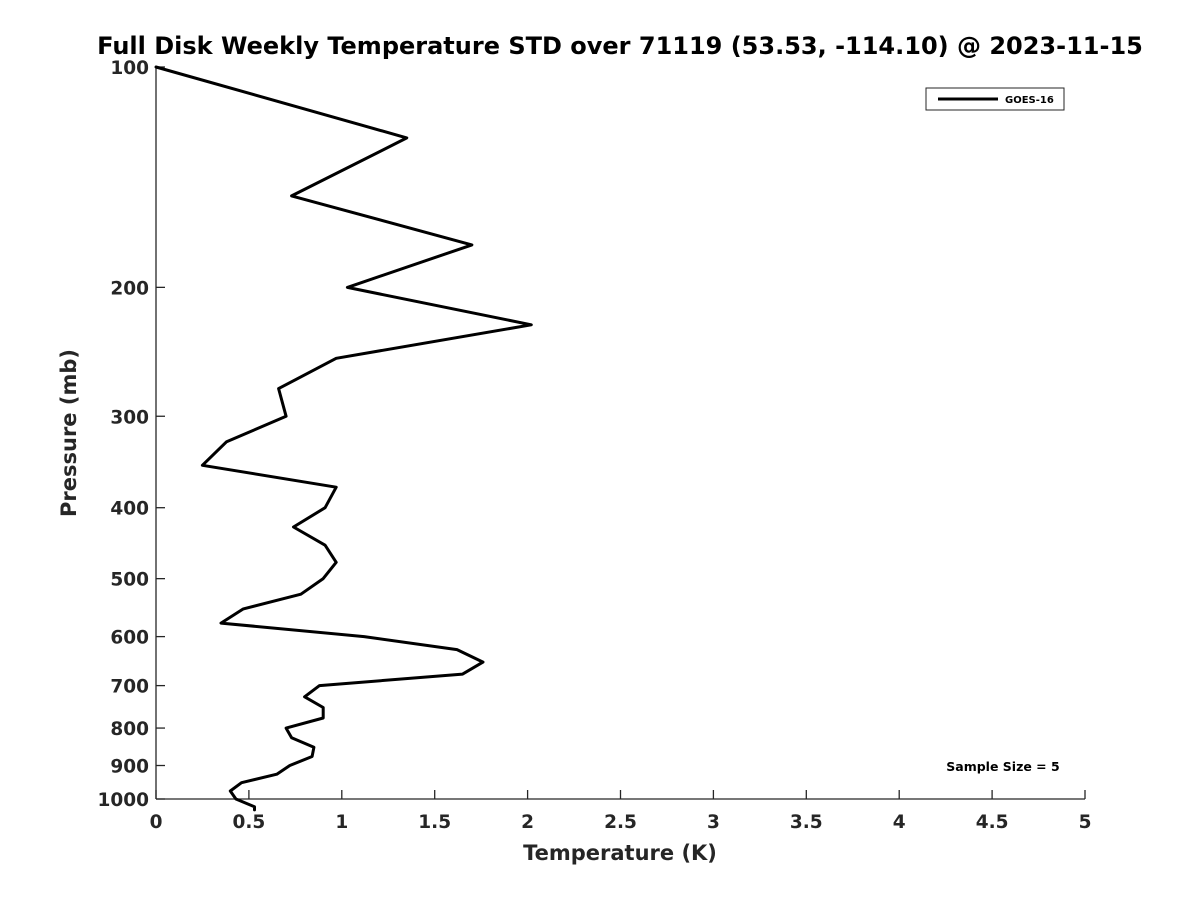 Image resolution: width=1200 pixels, height=900 pixels. What do you see at coordinates (434, 822) in the screenshot?
I see `x-tick-label: 1.5` at bounding box center [434, 822].